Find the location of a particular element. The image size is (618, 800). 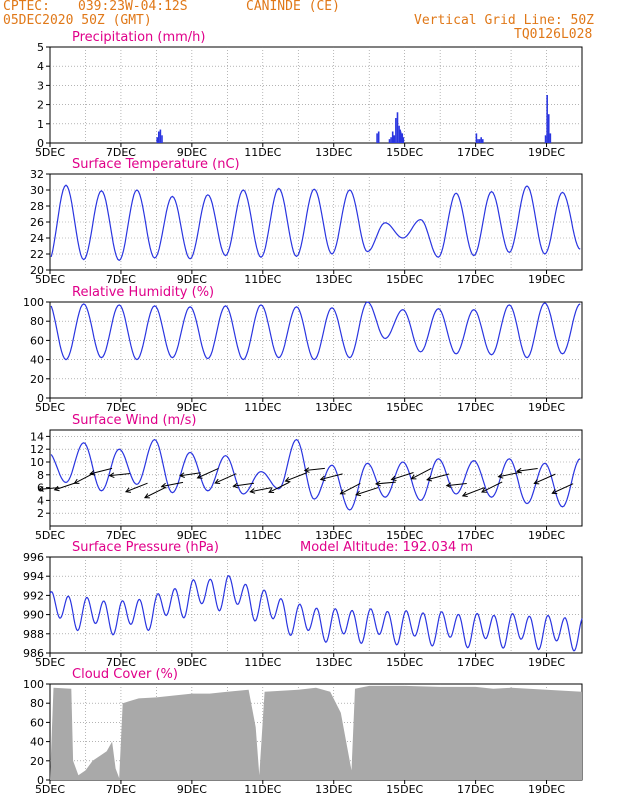

wind-title: Surface Wind (m/s) is located at coordinates (134, 420).